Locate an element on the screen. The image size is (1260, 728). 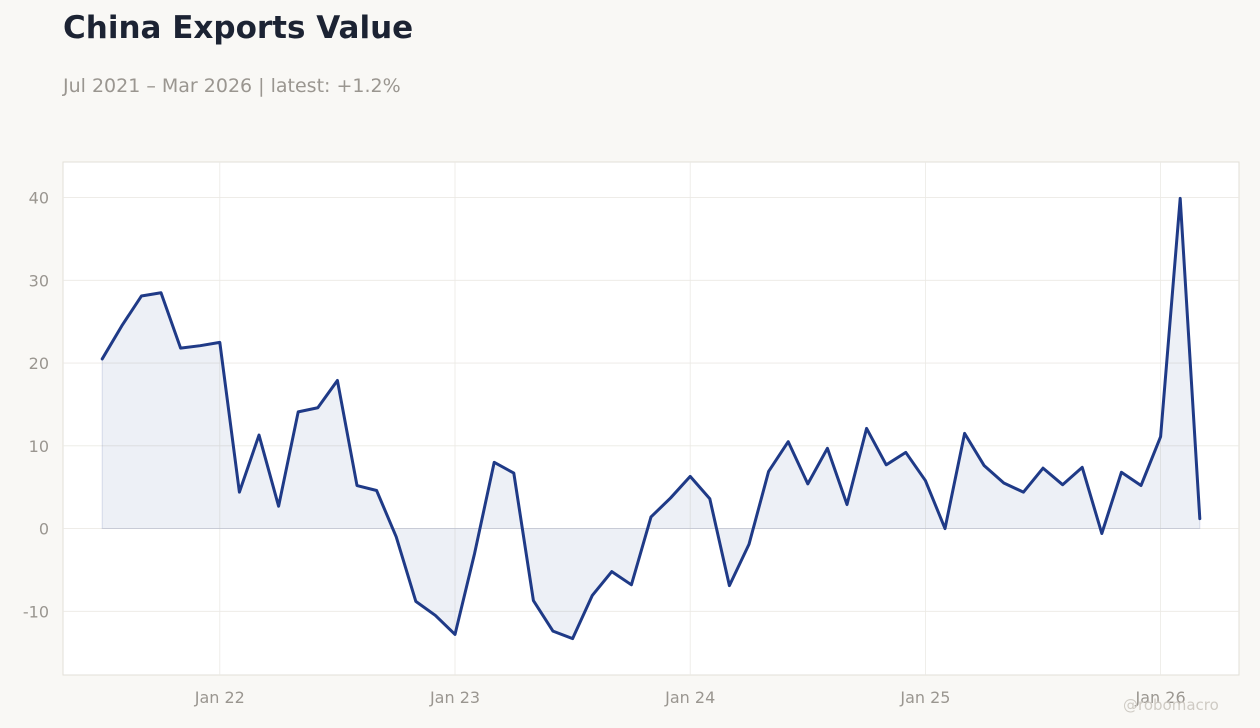
watermark: @robomacro is located at coordinates (1171, 705).